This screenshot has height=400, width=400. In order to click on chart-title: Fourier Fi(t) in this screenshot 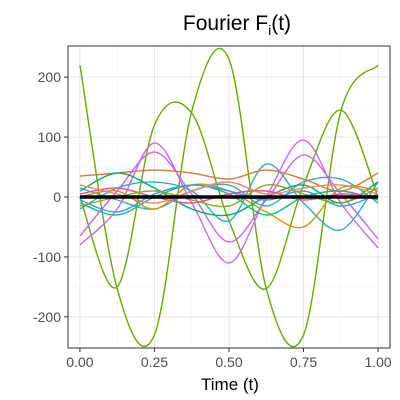, I will do `click(237, 25)`.